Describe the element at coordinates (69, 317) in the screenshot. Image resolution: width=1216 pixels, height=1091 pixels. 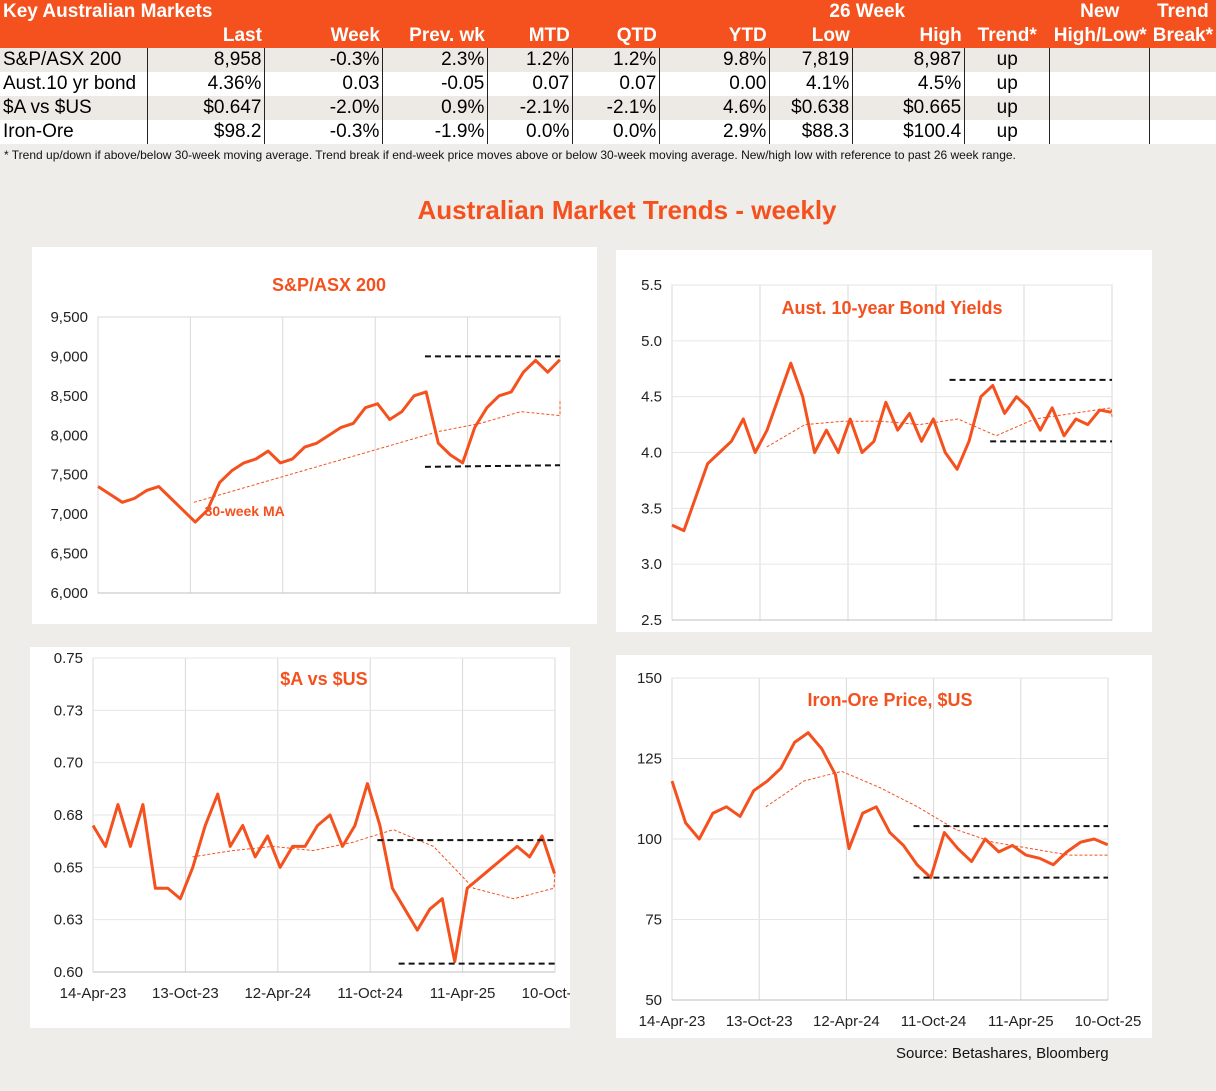
I see `y-tick-label: 9,500` at that location.